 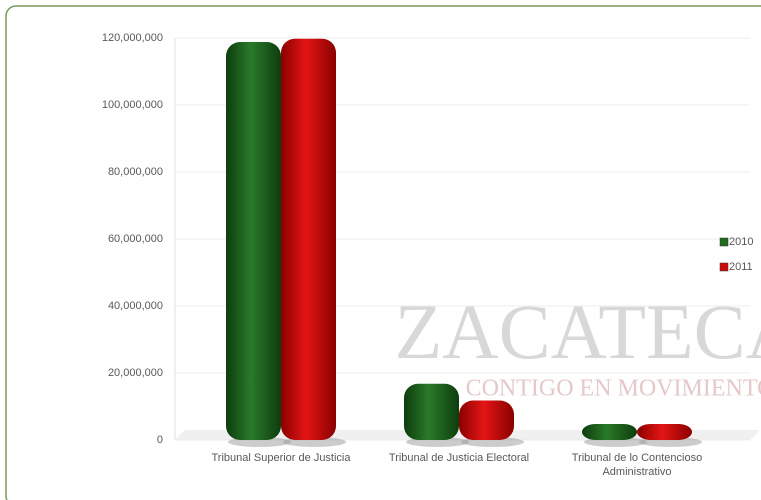 I want to click on y-tick-label: 60,000,000, so click(x=135, y=239).